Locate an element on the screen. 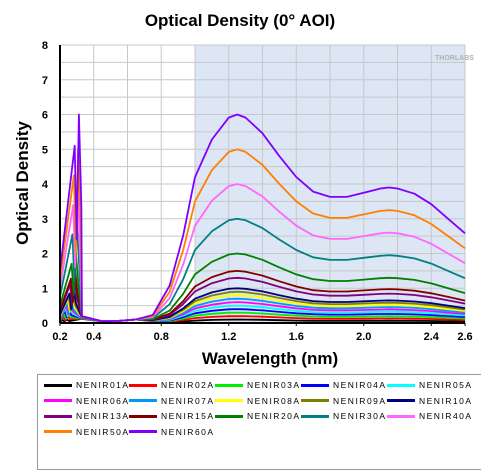 This screenshot has width=481, height=472. legend-item: NENIR50A is located at coordinates (87, 432).